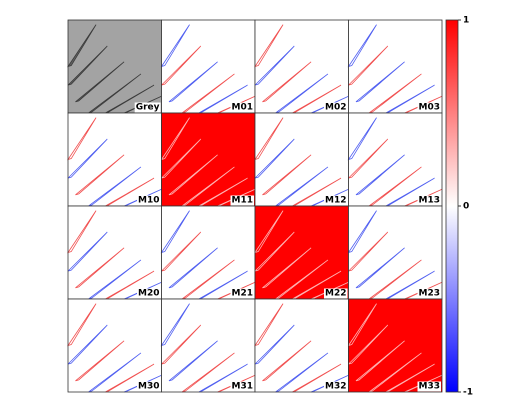 This screenshot has height=420, width=519. Describe the element at coordinates (466, 21) in the screenshot. I see `colorbar-tick-label: 1` at that location.